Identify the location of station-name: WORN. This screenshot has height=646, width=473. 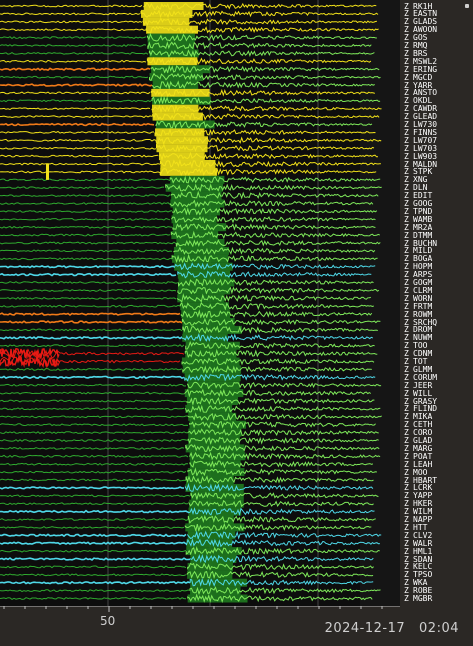
(423, 298).